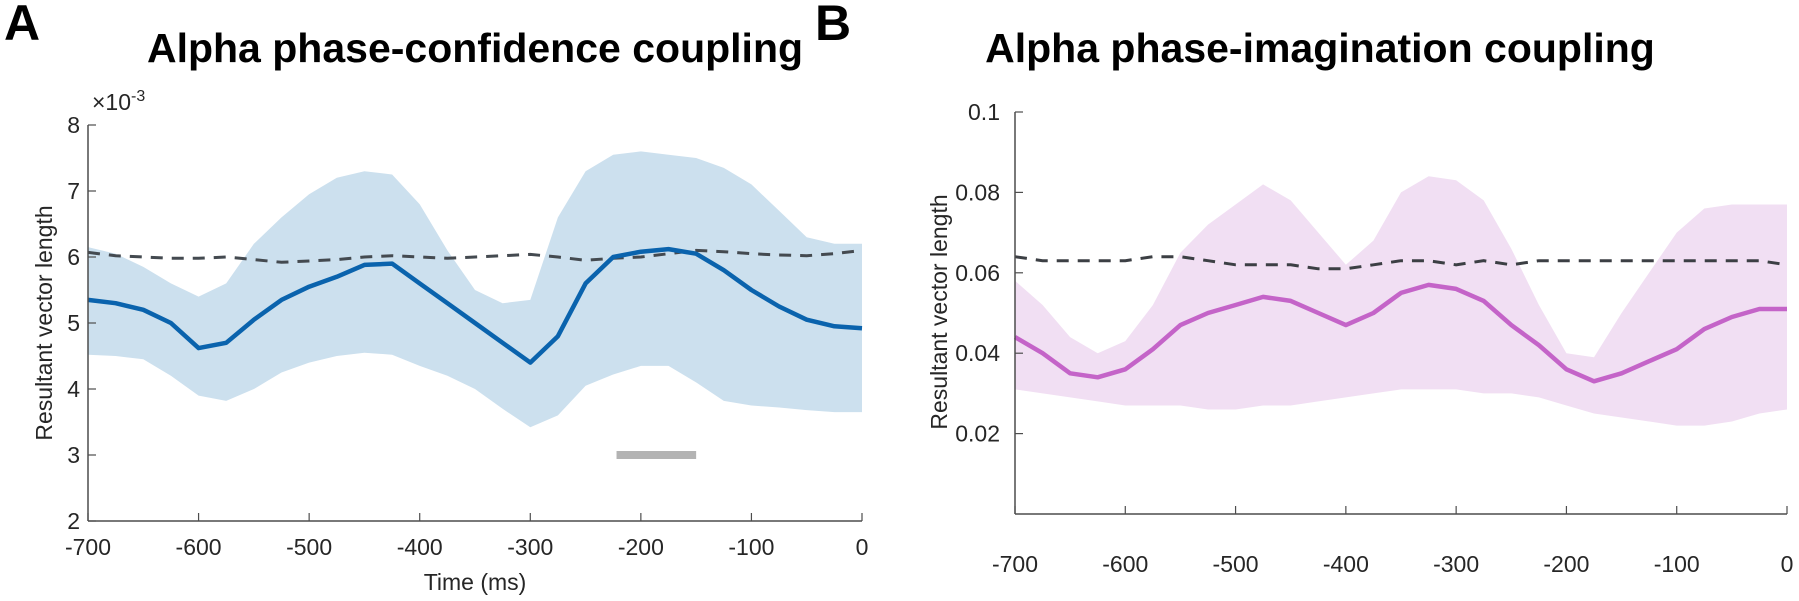  Describe the element at coordinates (73, 389) in the screenshot. I see `y-tick-label: 4` at that location.